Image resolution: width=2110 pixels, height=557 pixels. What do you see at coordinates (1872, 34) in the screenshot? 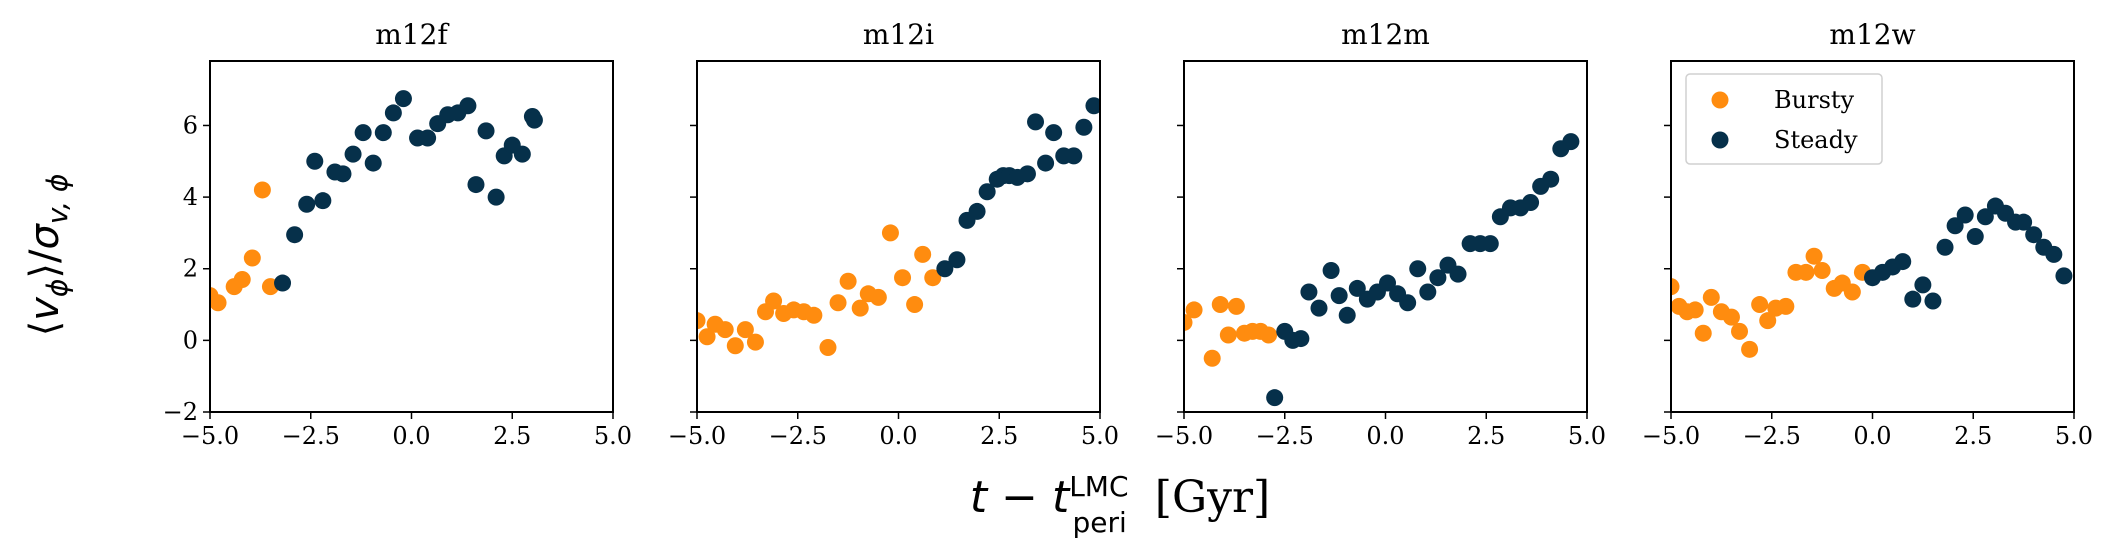
I see `panel-title: m12w` at bounding box center [1872, 34].